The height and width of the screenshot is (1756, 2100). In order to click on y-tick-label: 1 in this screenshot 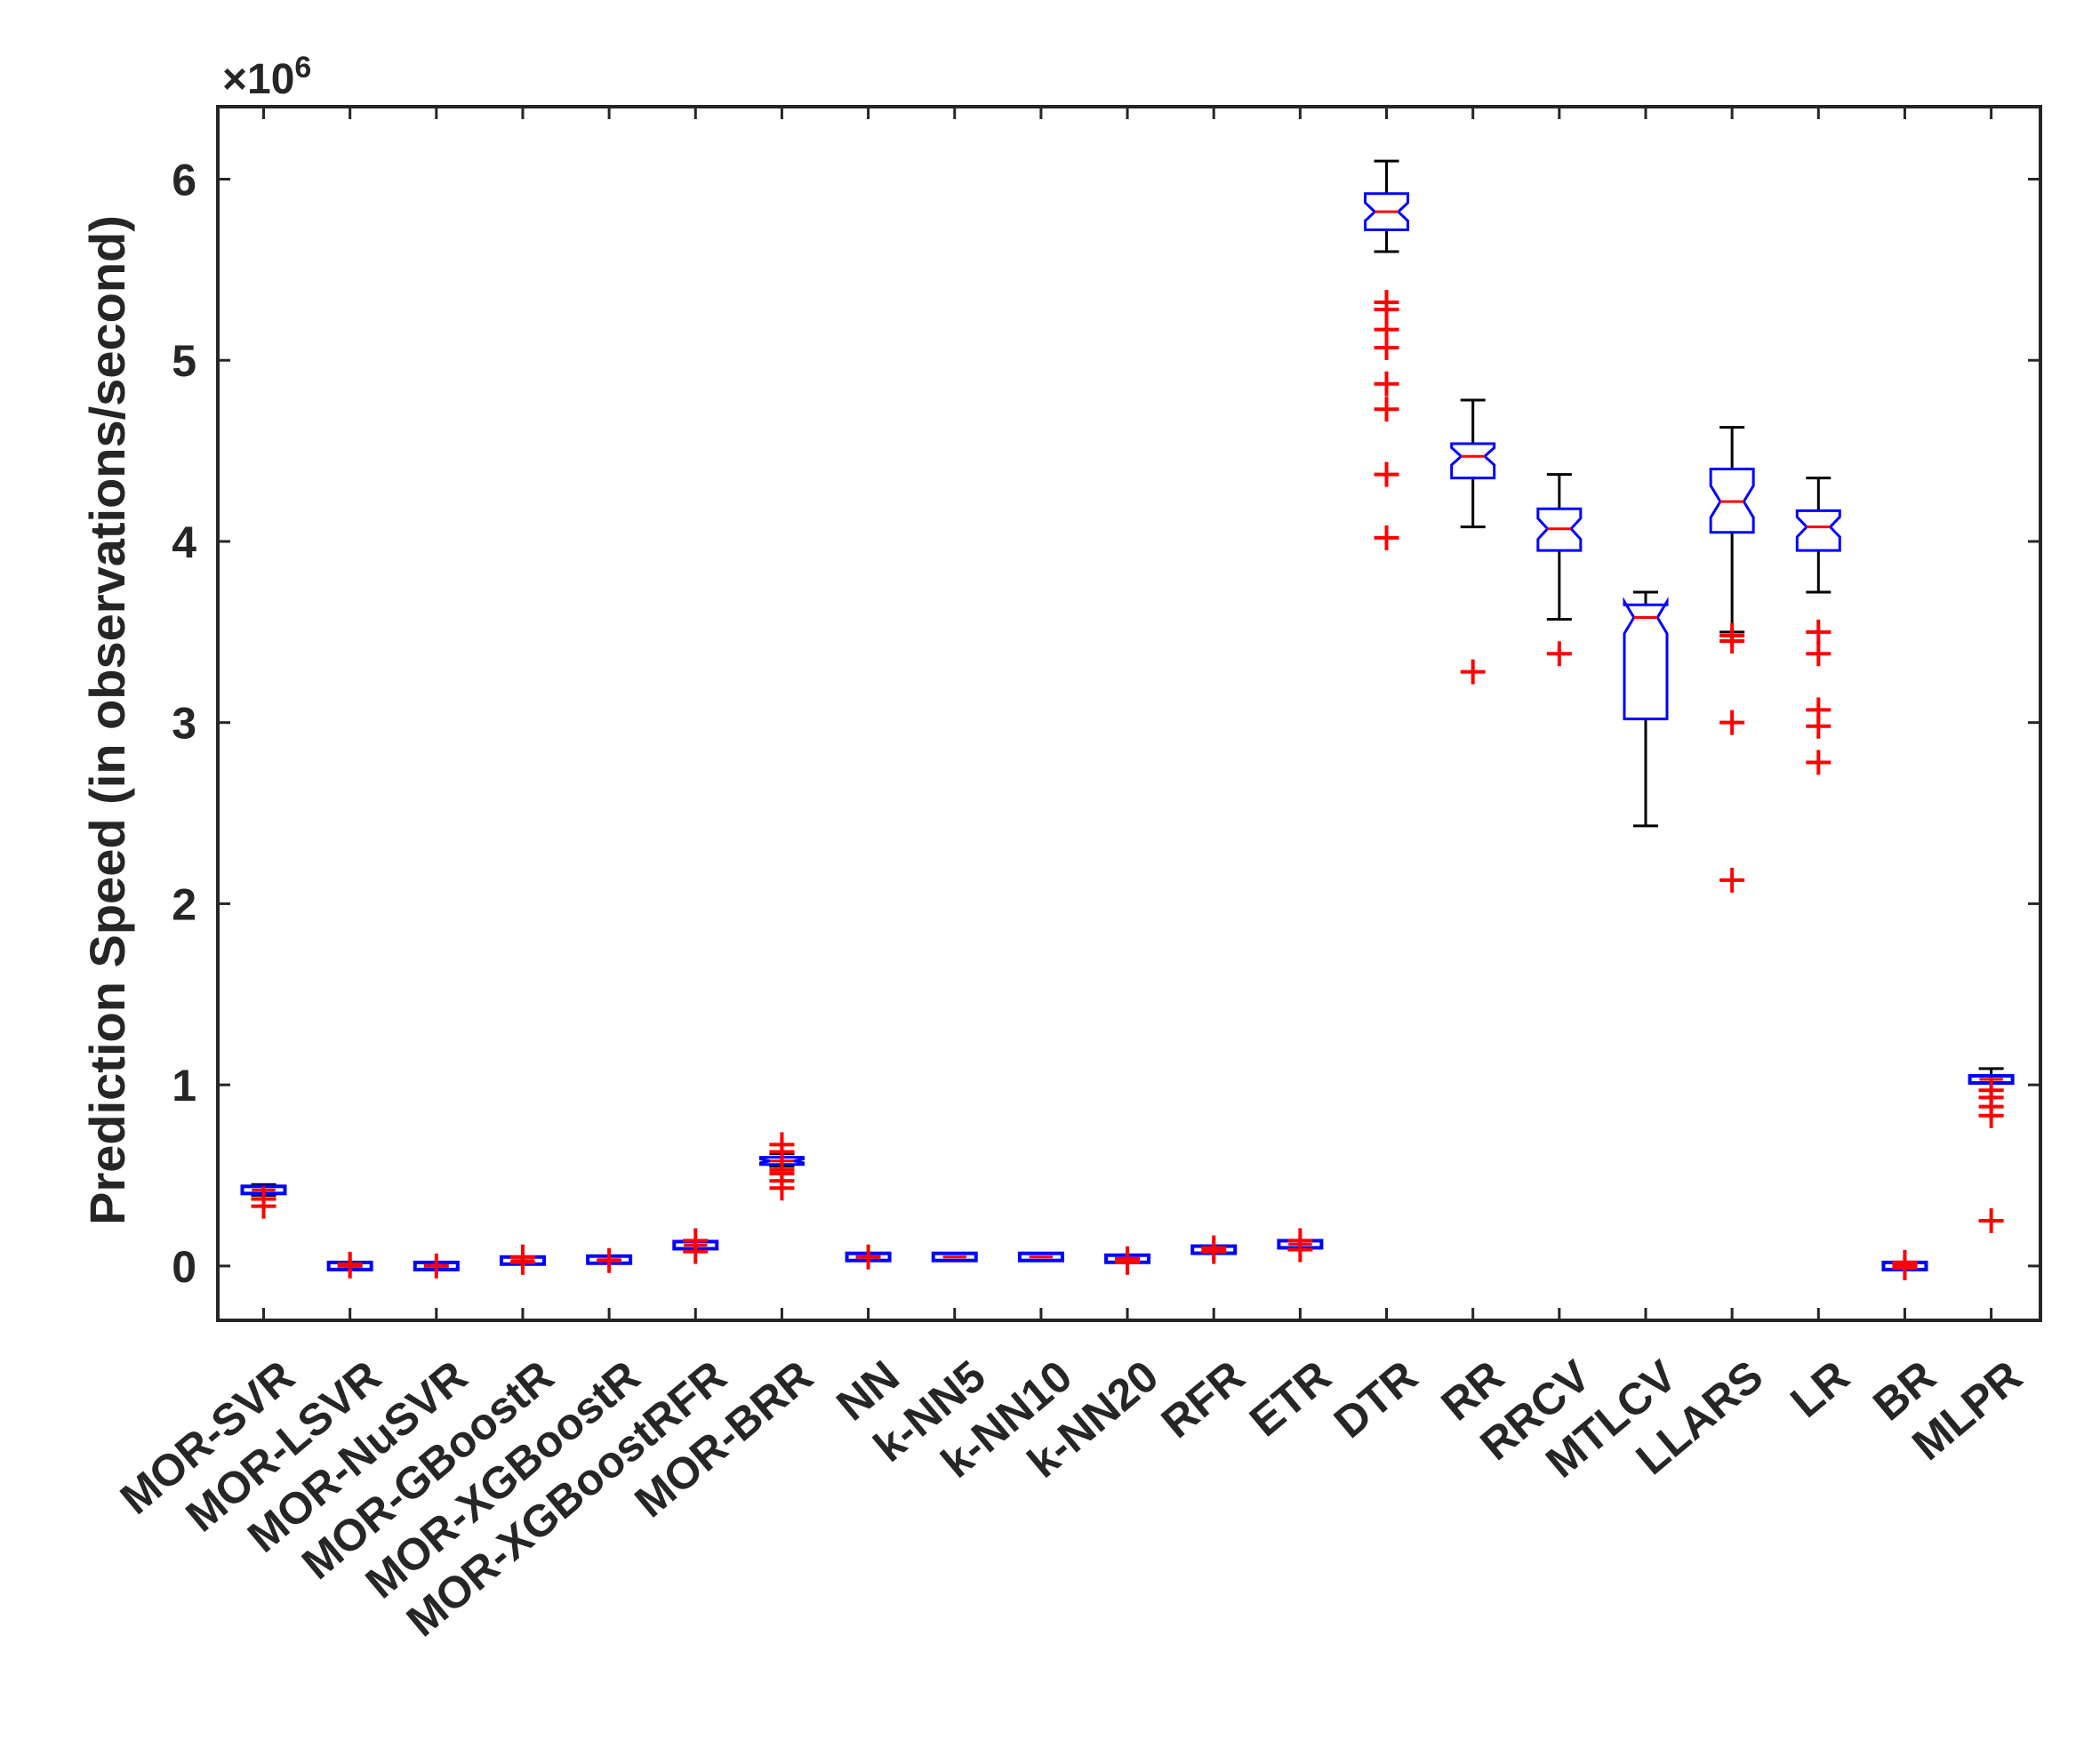, I will do `click(184, 1086)`.